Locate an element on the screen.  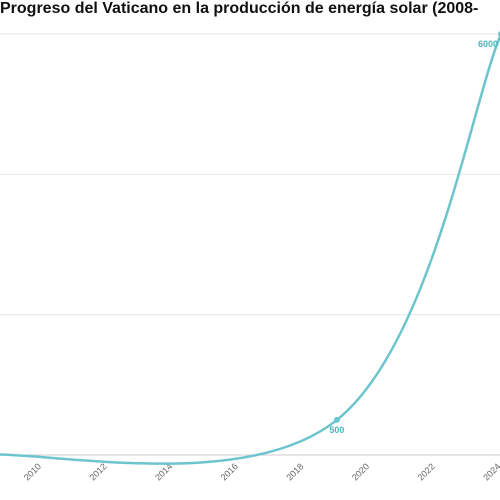
x-tick-label: 2012 is located at coordinates (97, 471).